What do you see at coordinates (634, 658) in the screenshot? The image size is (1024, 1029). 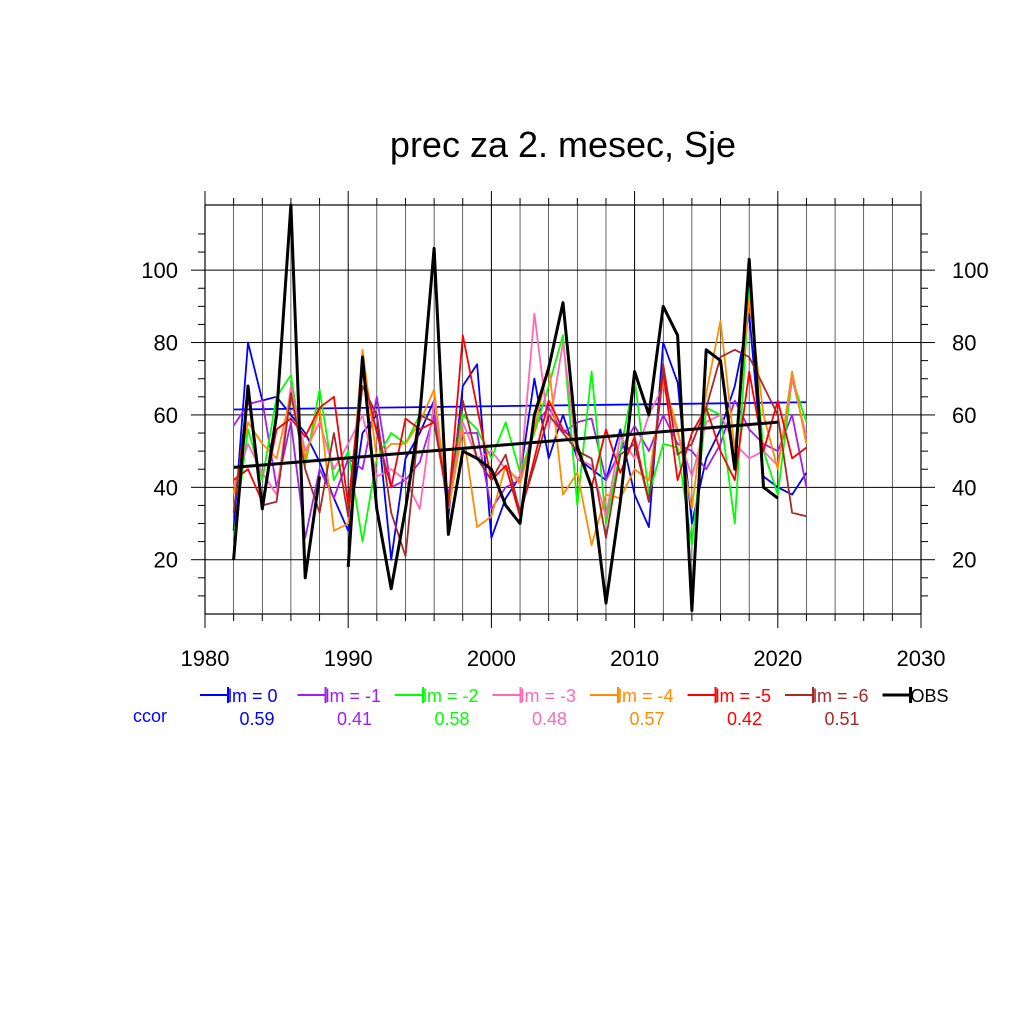 I see `x-tick-label: 2010` at bounding box center [634, 658].